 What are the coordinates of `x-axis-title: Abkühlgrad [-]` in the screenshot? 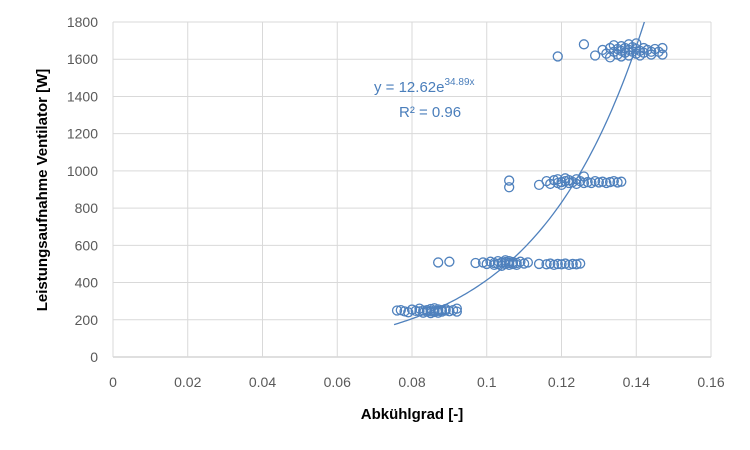 It's located at (412, 414).